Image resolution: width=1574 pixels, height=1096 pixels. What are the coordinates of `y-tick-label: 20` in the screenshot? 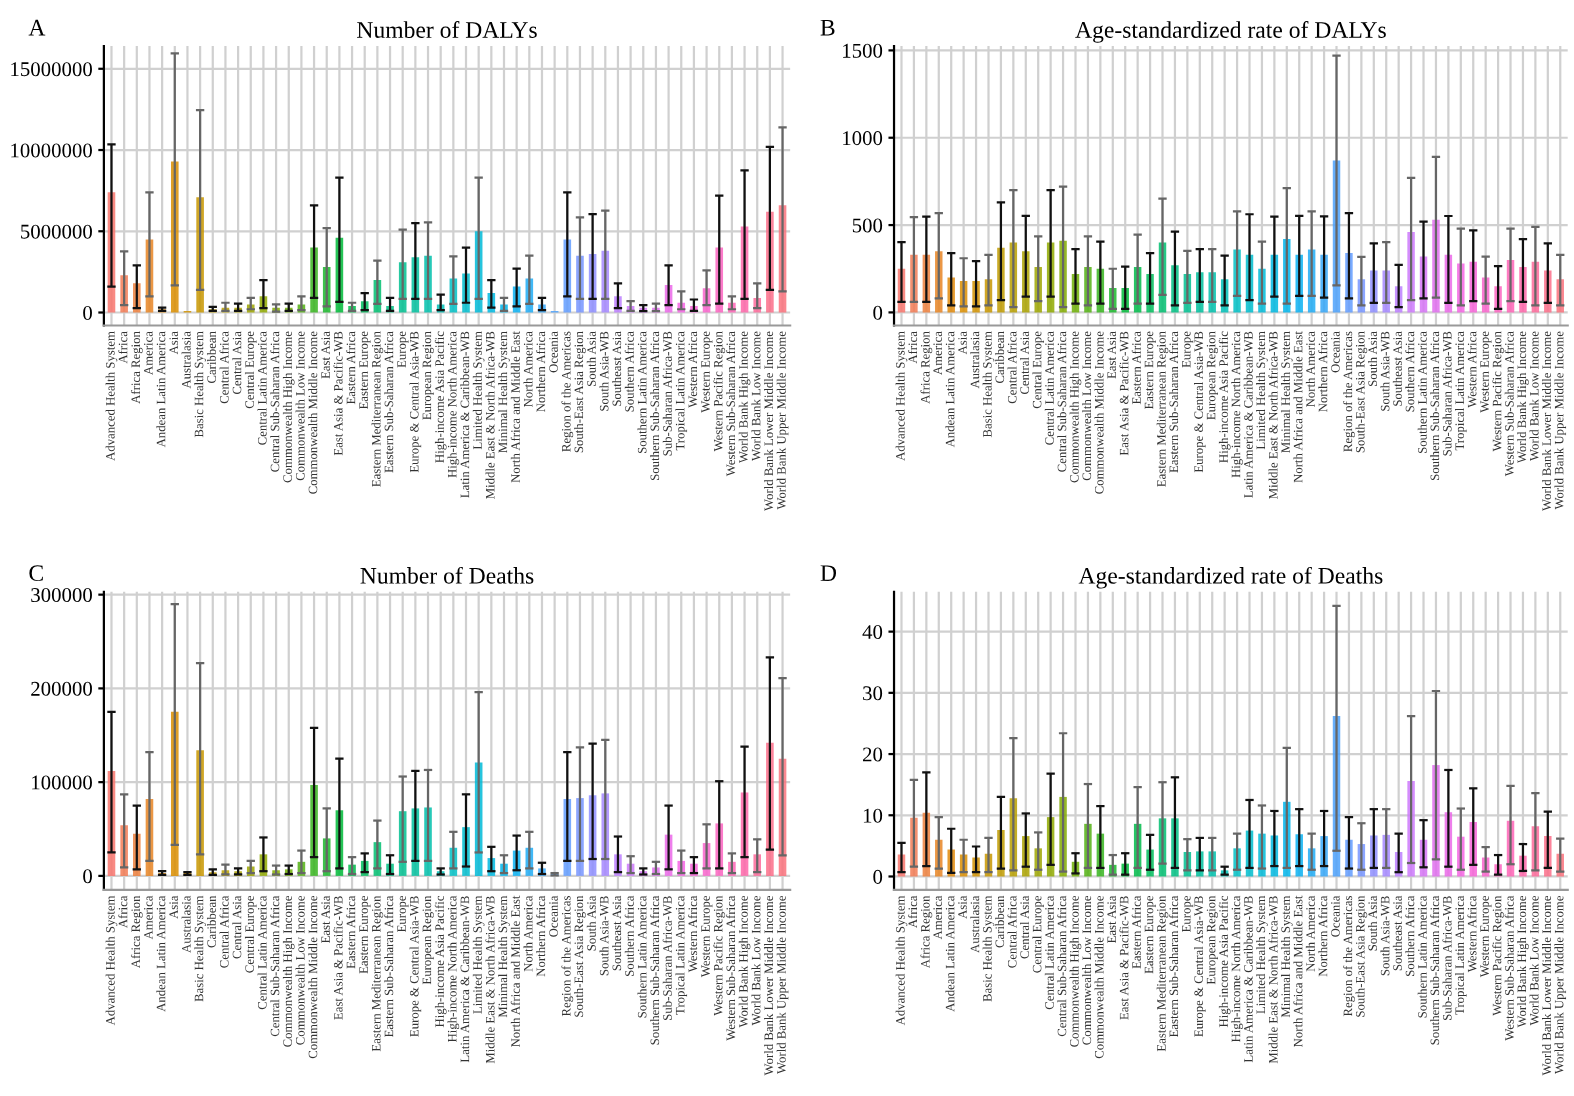 It's located at (873, 754).